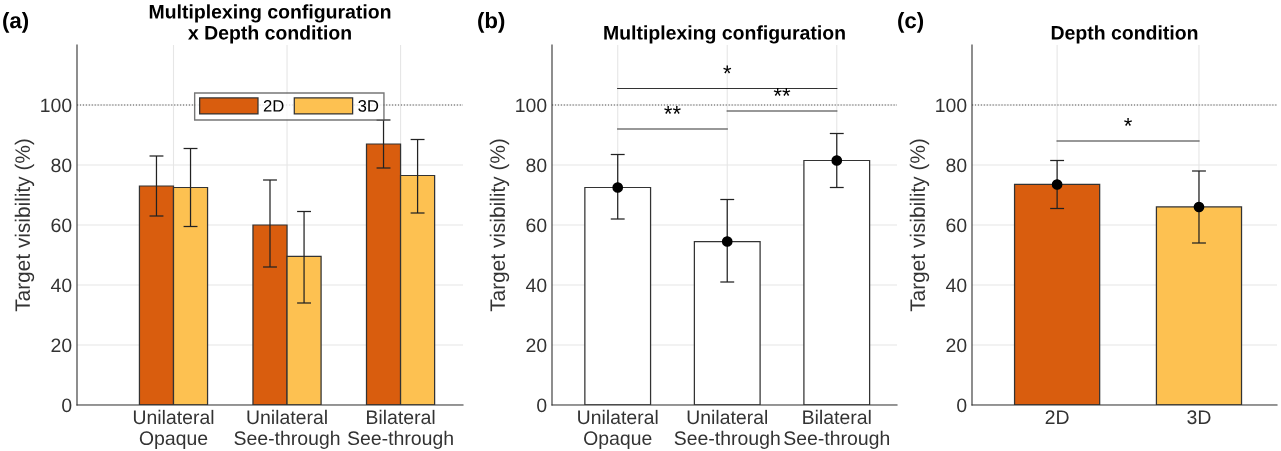 This screenshot has height=451, width=1281. I want to click on x-tick-label: 3D, so click(1199, 417).